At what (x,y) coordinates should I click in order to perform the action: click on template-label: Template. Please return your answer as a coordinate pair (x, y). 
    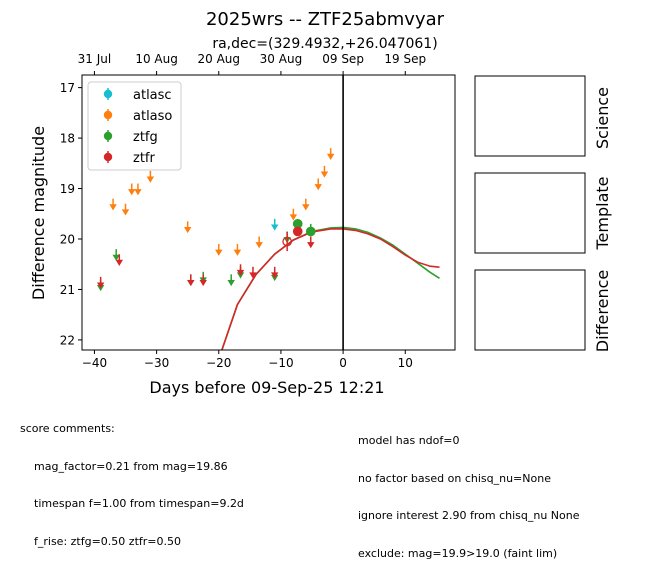
    Looking at the image, I should click on (602, 213).